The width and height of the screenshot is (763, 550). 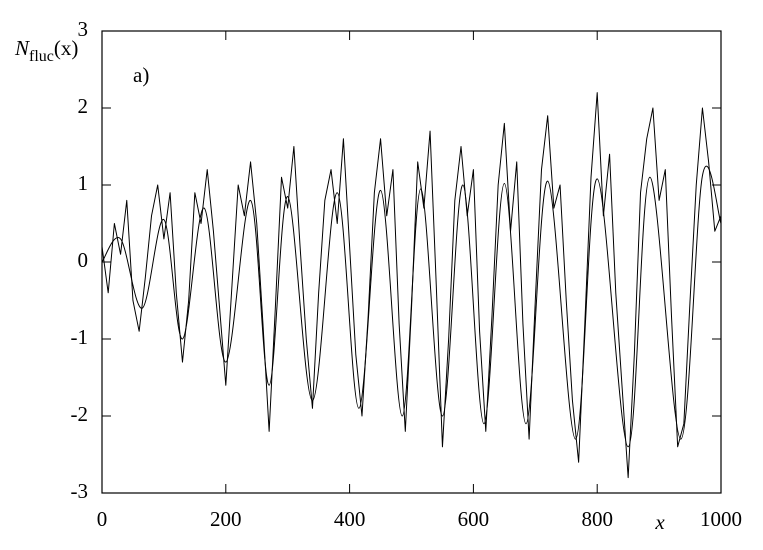 What do you see at coordinates (350, 519) in the screenshot?
I see `x-tick-label: 400` at bounding box center [350, 519].